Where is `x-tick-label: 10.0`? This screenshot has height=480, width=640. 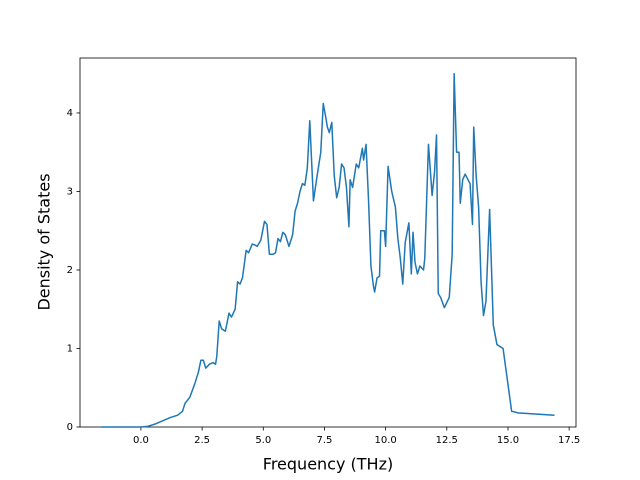 x-tick-label: 10.0 is located at coordinates (385, 440).